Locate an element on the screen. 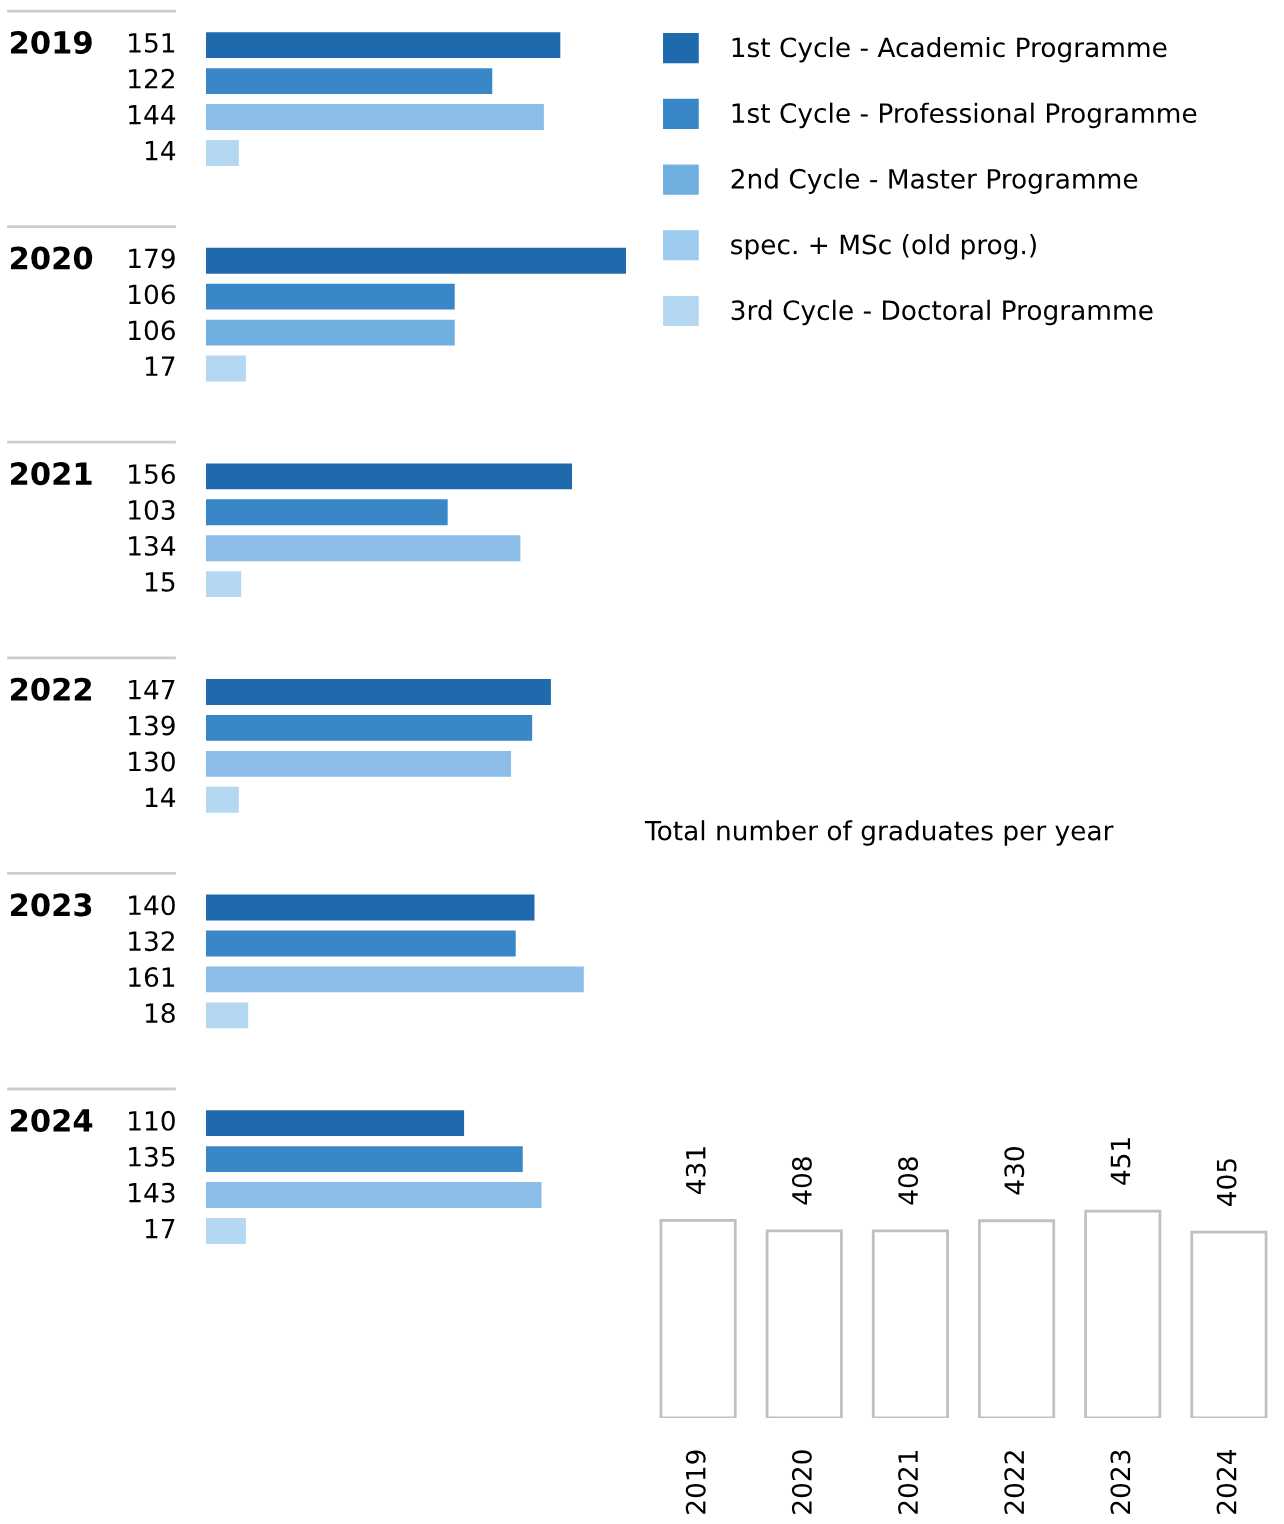  data-label: 134 is located at coordinates (152, 545).